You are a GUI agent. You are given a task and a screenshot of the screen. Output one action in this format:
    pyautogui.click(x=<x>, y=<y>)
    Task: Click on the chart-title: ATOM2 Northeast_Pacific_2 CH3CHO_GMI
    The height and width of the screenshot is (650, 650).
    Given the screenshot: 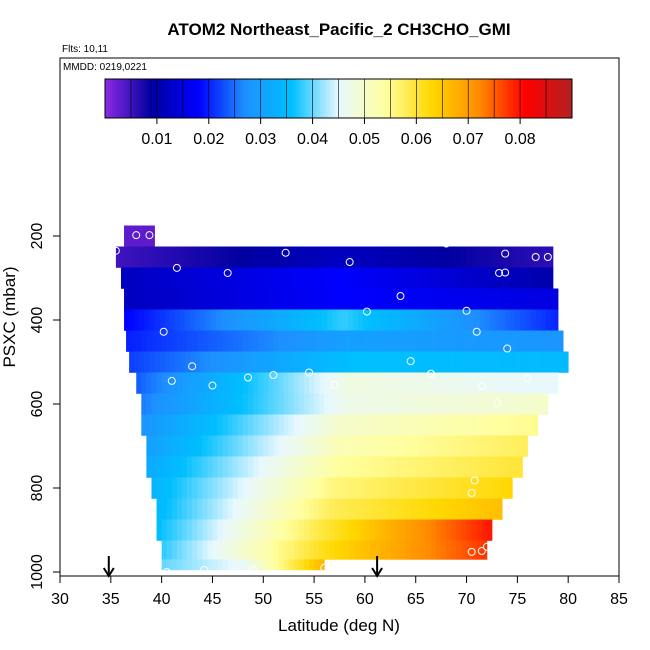 What is the action you would take?
    pyautogui.click(x=338, y=29)
    